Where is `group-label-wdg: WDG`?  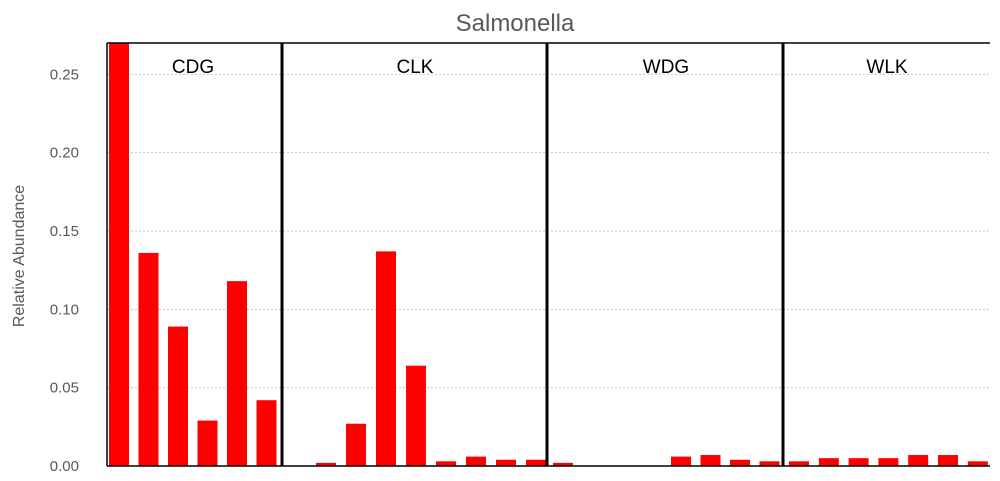
group-label-wdg: WDG is located at coordinates (666, 67).